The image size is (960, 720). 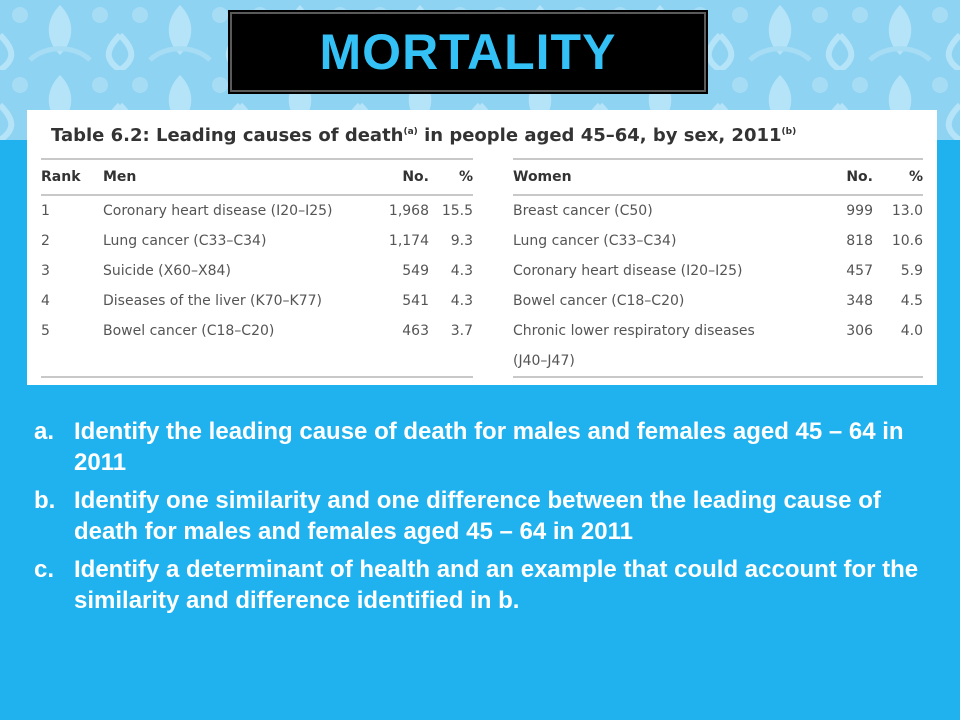 I want to click on title-box: MORTALITY, so click(x=468, y=52).